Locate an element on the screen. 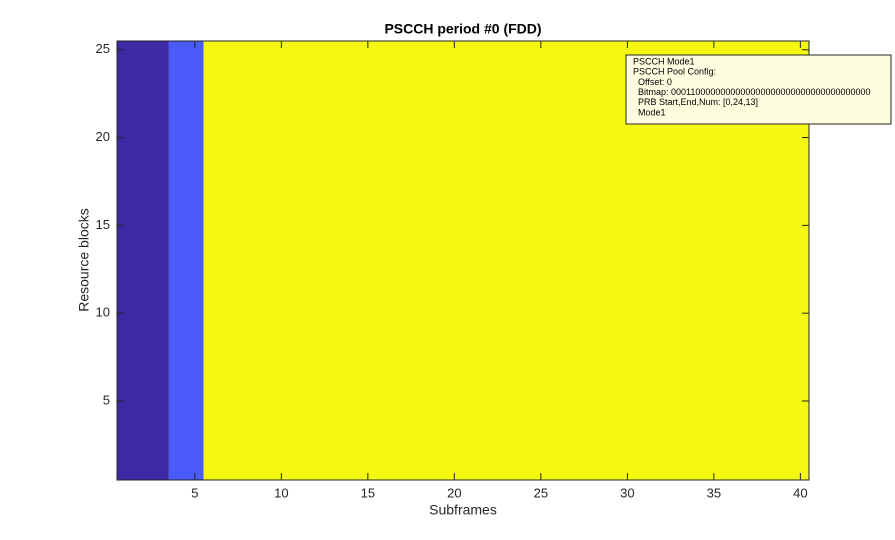 This screenshot has width=895, height=540. x-tick-label: 10 is located at coordinates (281, 492).